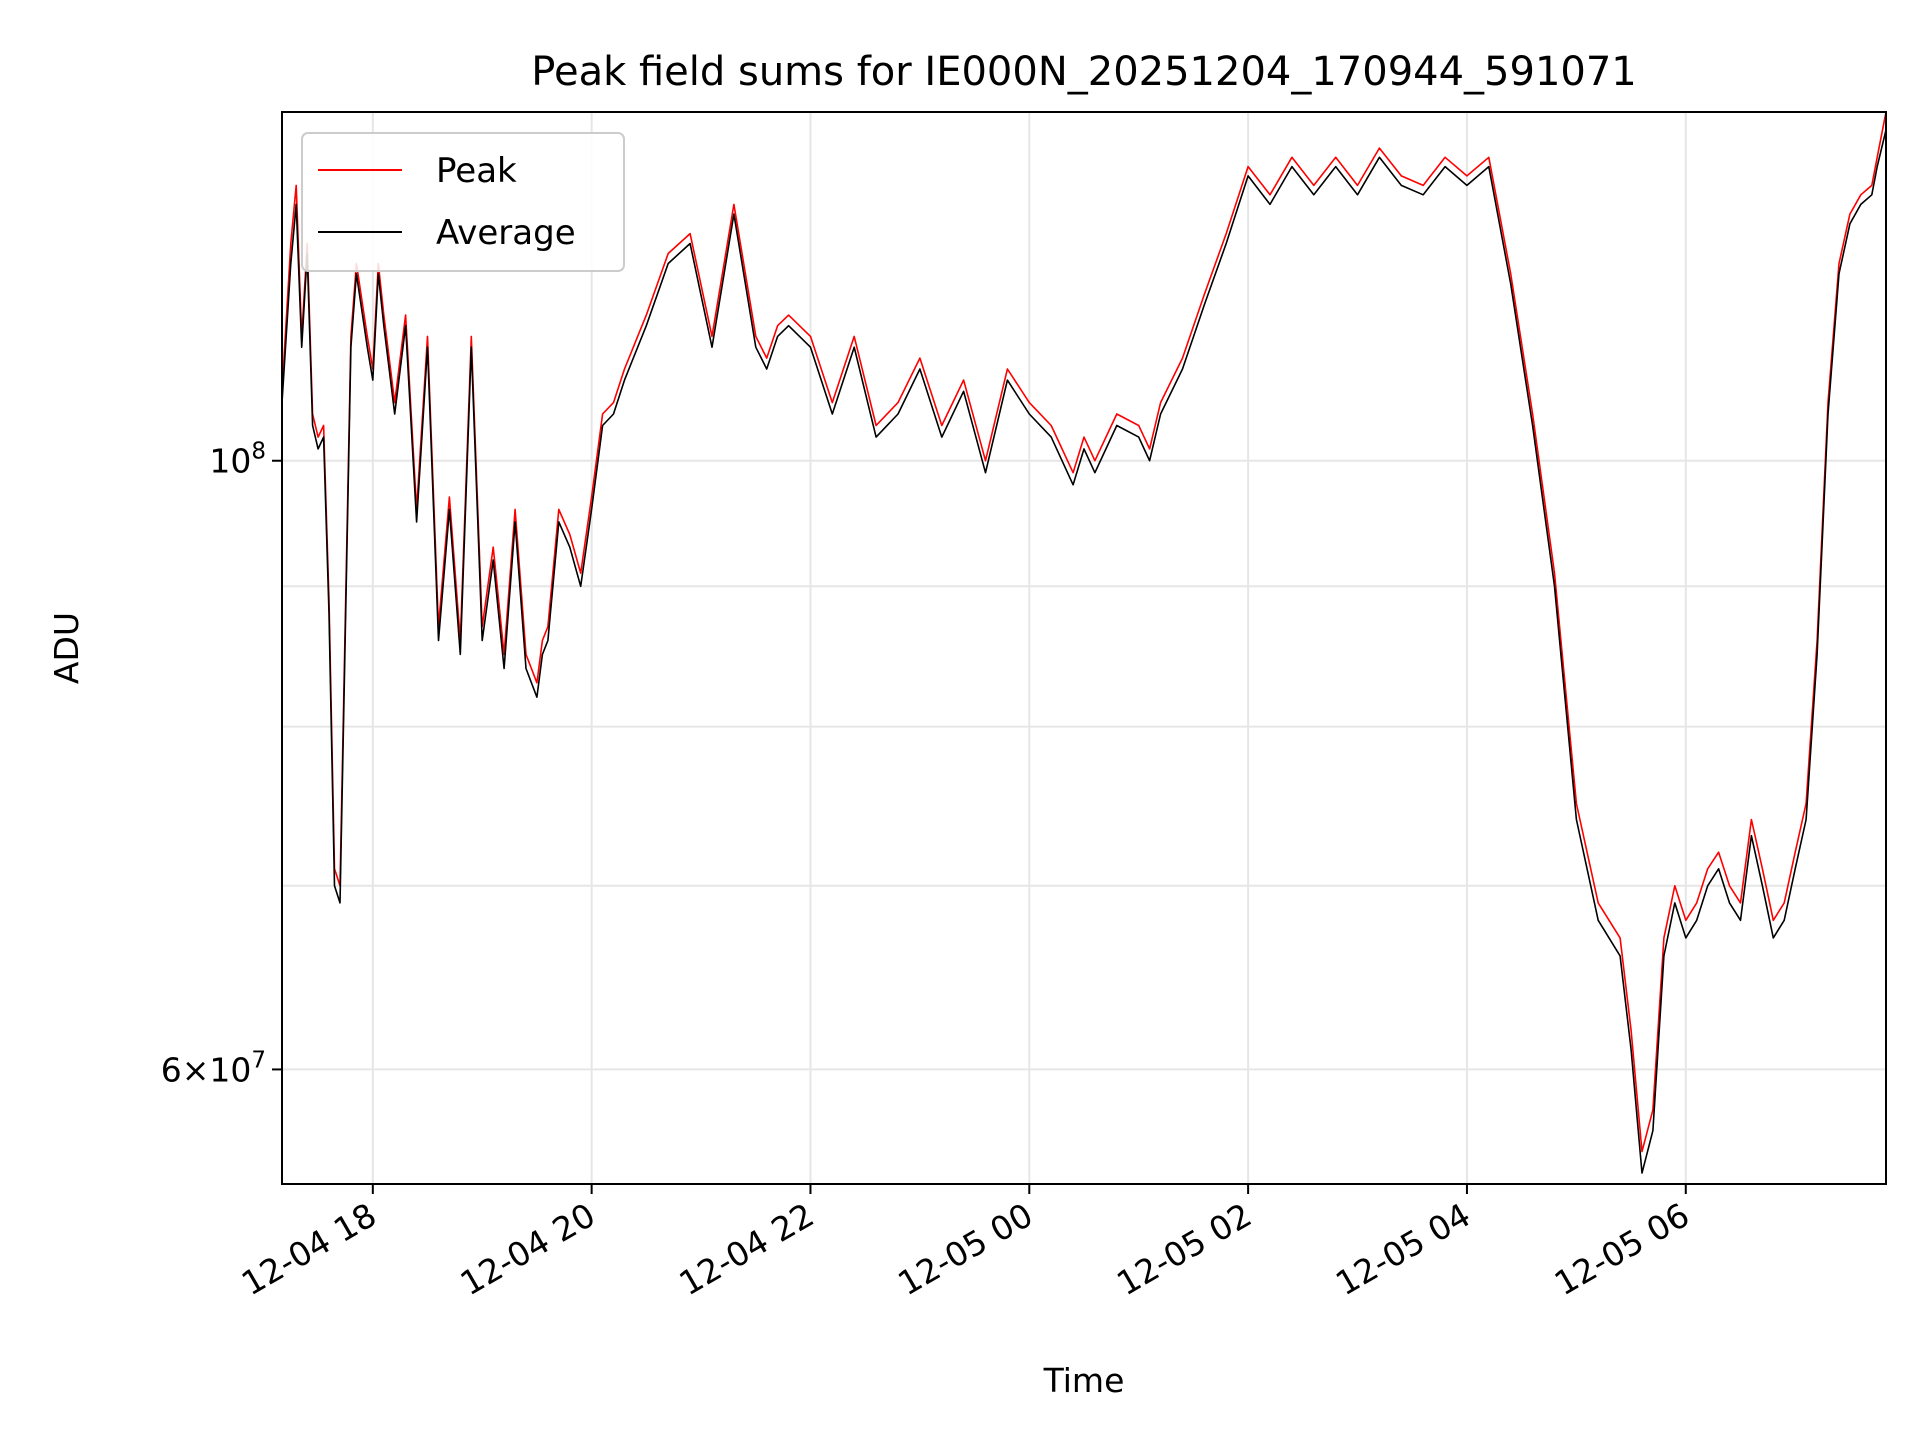 The height and width of the screenshot is (1440, 1920). I want to click on legend: Peak Average, so click(463, 202).